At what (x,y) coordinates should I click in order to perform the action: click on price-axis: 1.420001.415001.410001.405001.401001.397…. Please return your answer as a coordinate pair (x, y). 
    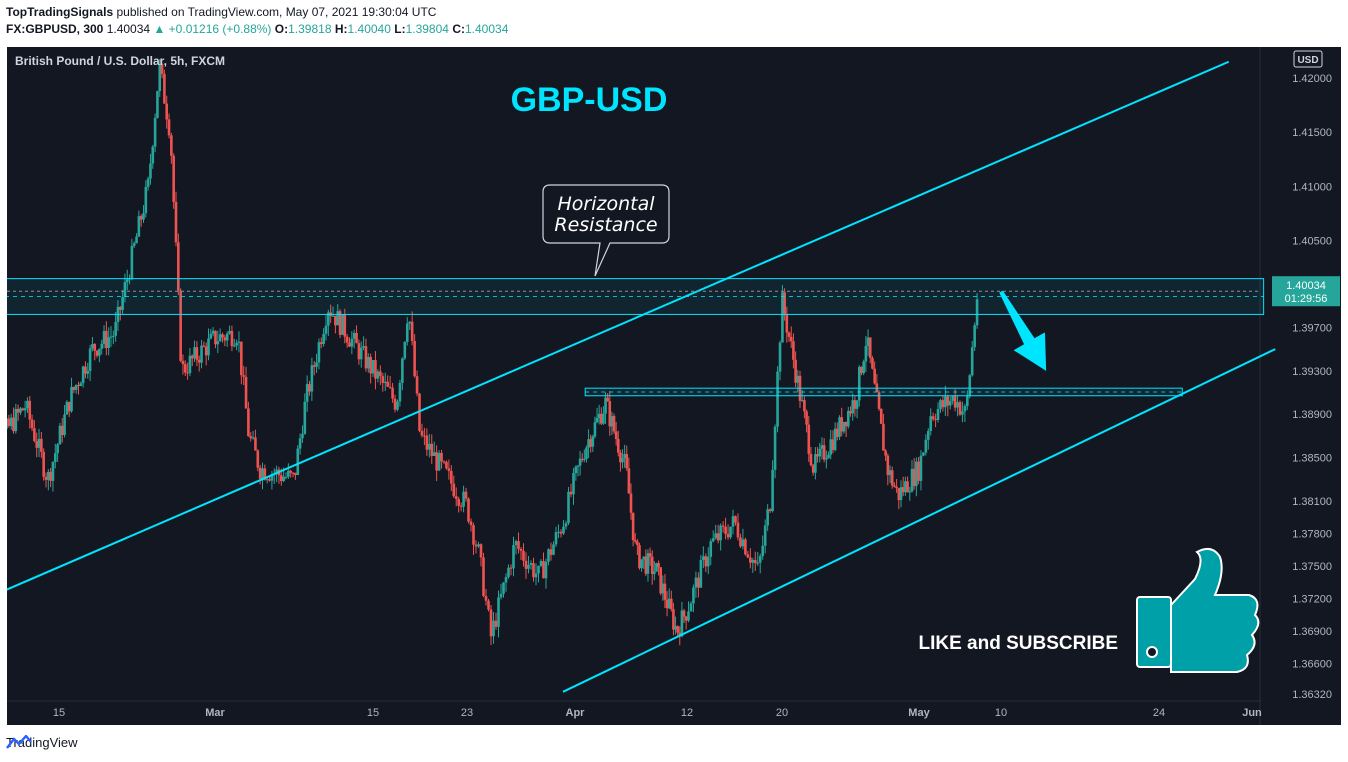
    Looking at the image, I should click on (1312, 387).